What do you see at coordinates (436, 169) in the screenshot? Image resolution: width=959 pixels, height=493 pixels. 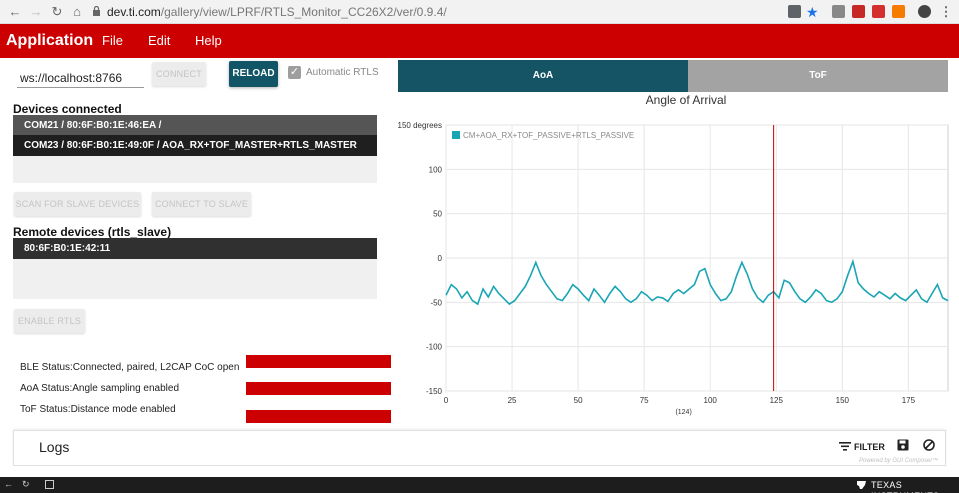 I see `y-tick-label: 100` at bounding box center [436, 169].